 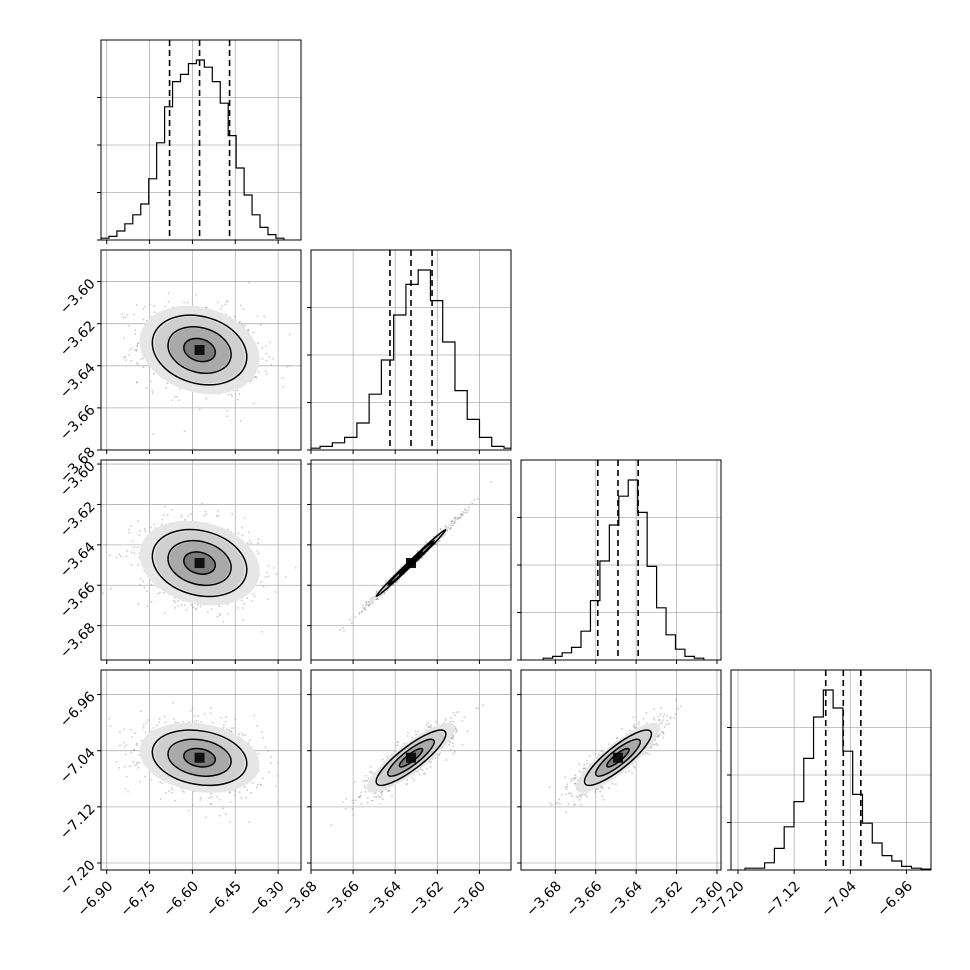 I want to click on contour-line, so click(x=199, y=563).